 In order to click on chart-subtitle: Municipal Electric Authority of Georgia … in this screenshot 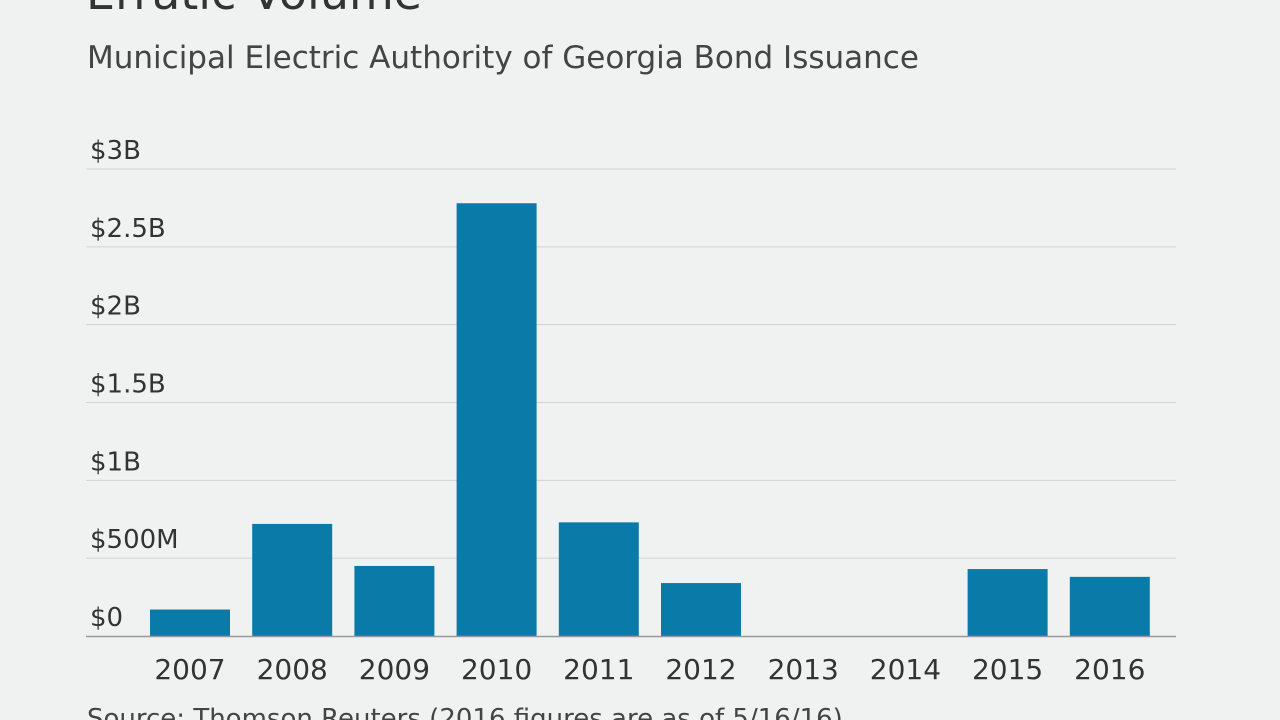, I will do `click(503, 58)`.